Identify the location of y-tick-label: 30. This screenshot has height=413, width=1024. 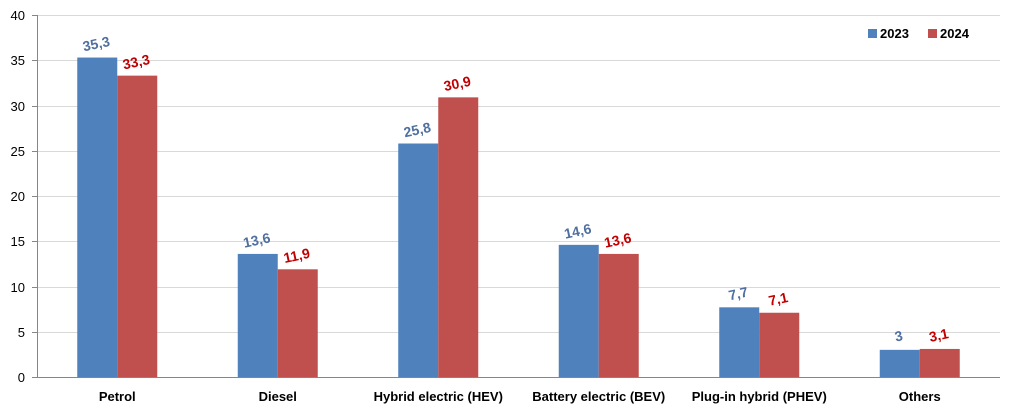
(18, 106).